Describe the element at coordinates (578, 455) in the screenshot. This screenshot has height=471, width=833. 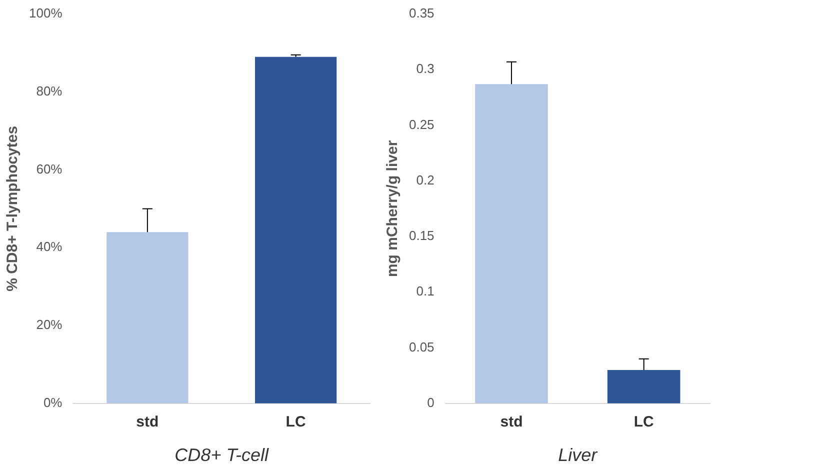
I see `x-axis-title: Liver` at that location.